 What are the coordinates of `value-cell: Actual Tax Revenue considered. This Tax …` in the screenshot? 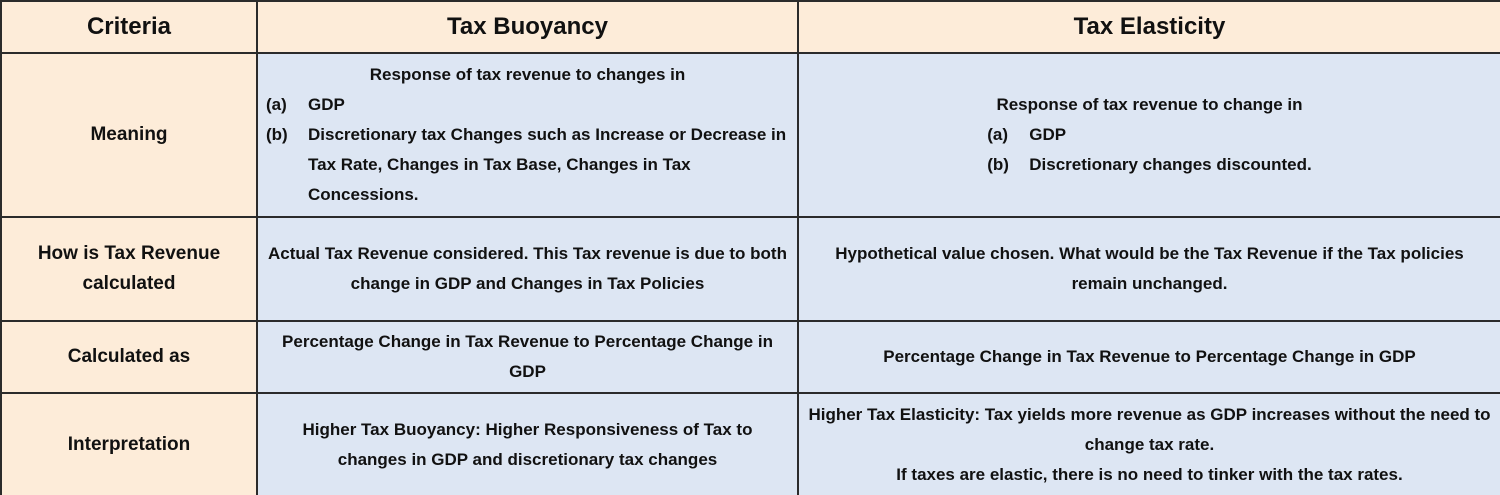 It's located at (527, 269).